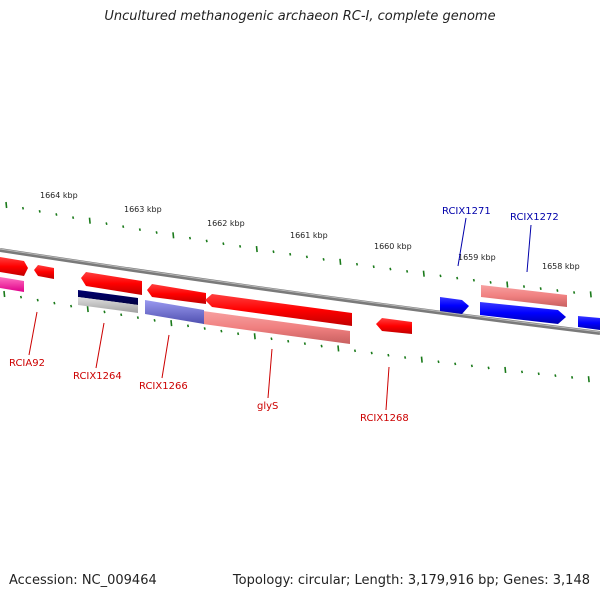  Describe the element at coordinates (462, 242) in the screenshot. I see `leader-rcix1271` at that location.